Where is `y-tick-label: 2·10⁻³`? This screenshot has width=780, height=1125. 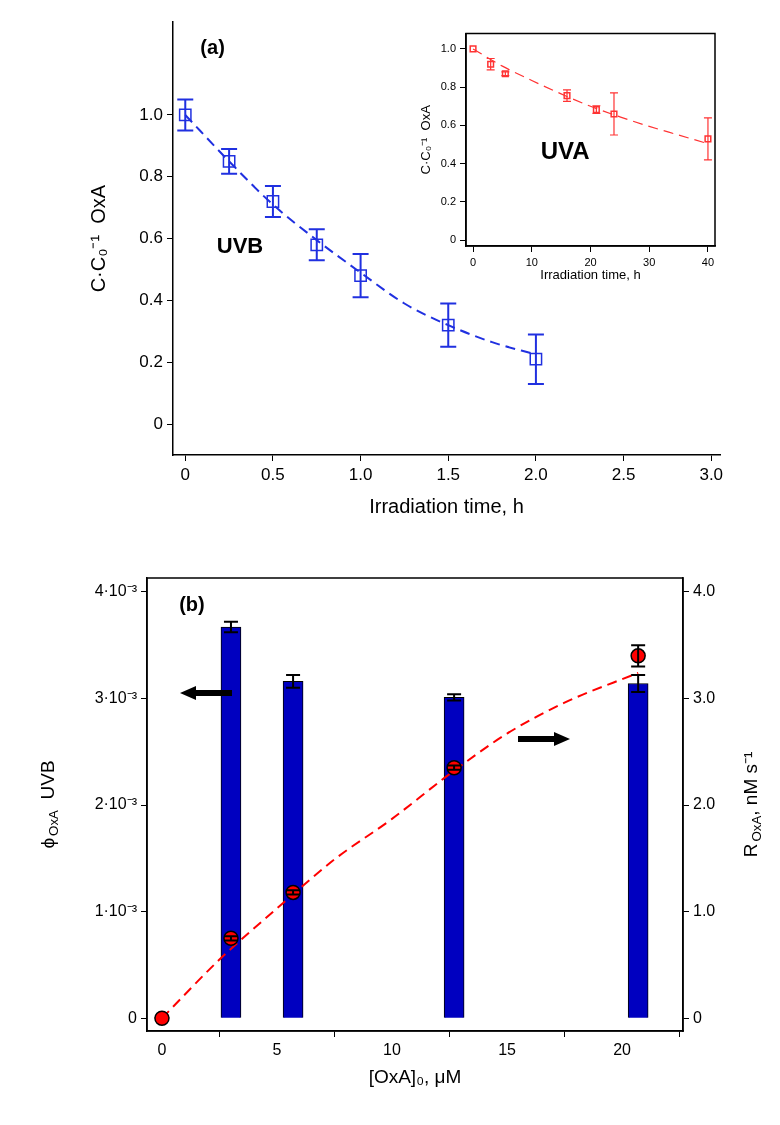 y-tick-label: 2·10⁻³ is located at coordinates (116, 804).